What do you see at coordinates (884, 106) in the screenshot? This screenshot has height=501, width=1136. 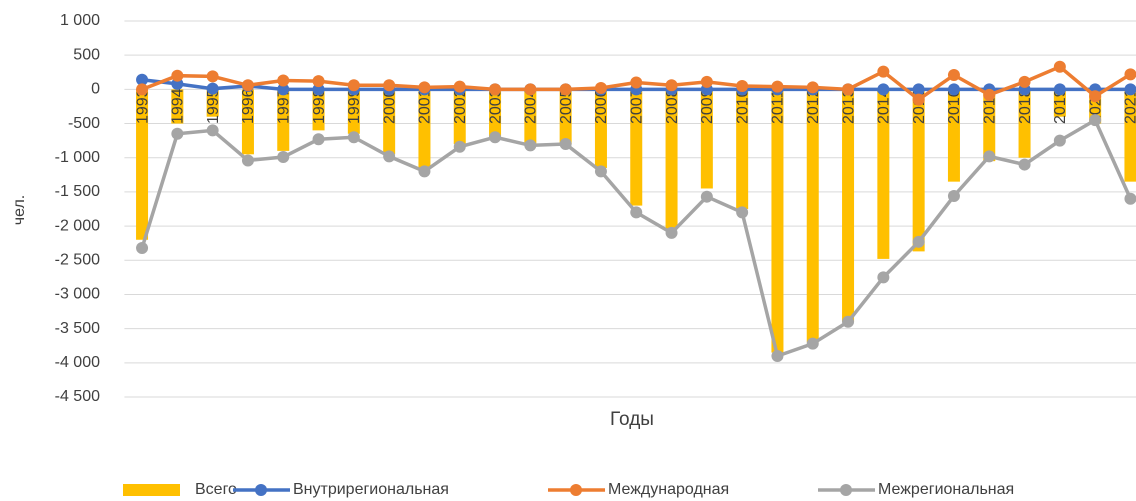 I see `x-tick-label: 2014` at bounding box center [884, 106].